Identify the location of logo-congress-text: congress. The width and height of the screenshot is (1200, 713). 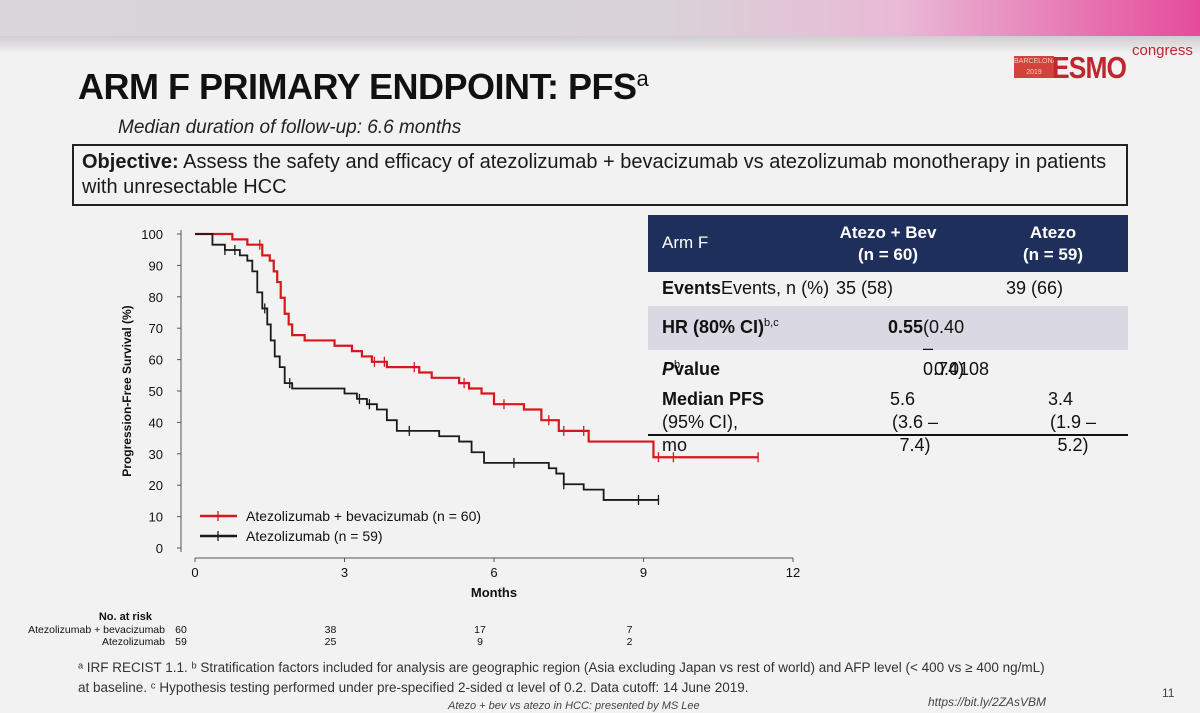
(1162, 50).